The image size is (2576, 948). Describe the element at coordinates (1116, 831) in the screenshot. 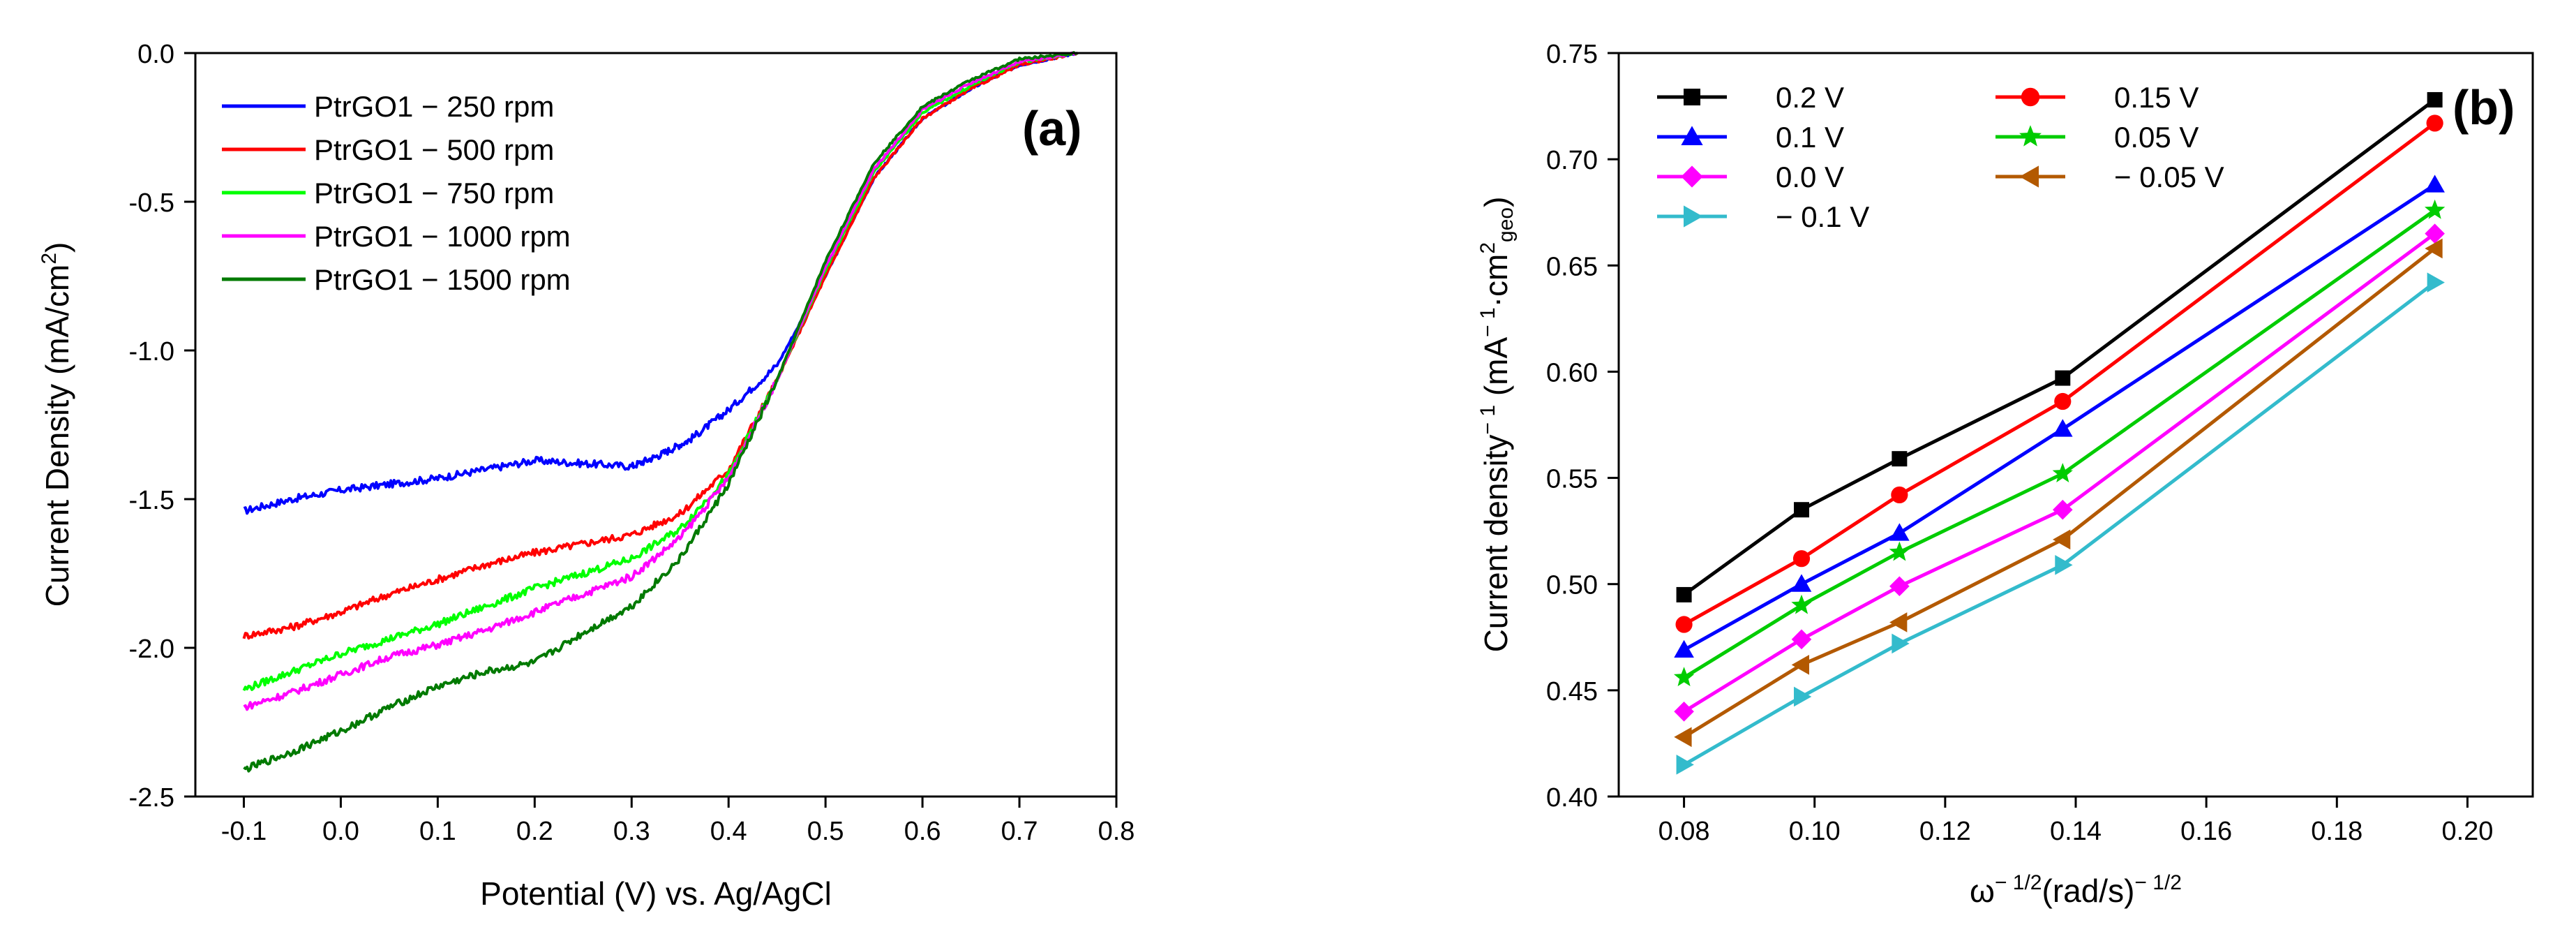

I see `a-x-tick-label: 0.8` at that location.